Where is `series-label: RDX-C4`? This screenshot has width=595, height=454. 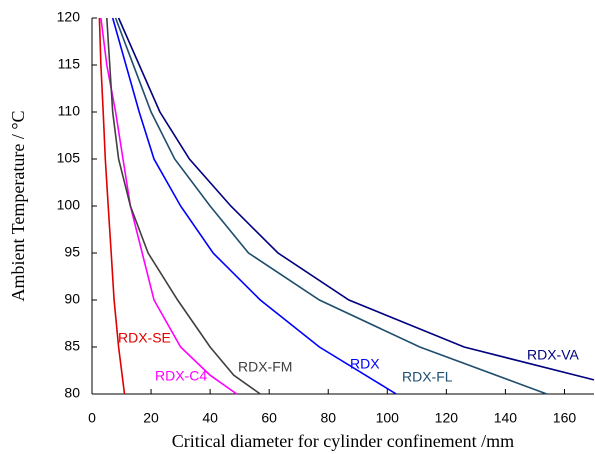
series-label: RDX-C4 is located at coordinates (181, 376).